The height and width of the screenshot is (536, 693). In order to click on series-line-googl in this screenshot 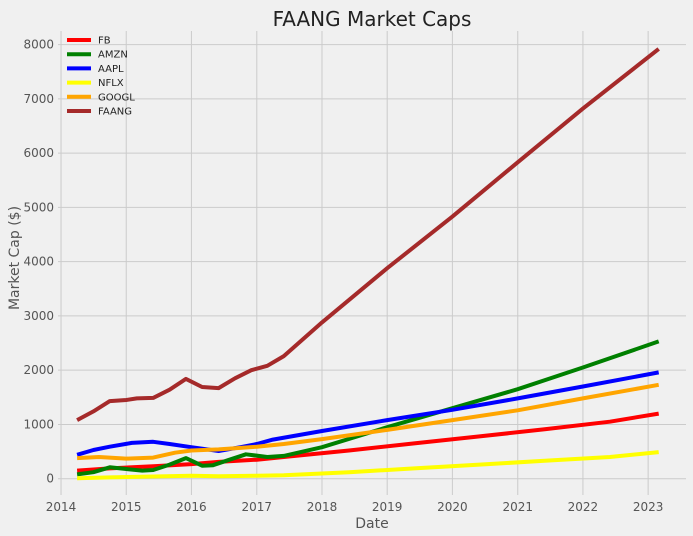, I will do `click(368, 421)`.